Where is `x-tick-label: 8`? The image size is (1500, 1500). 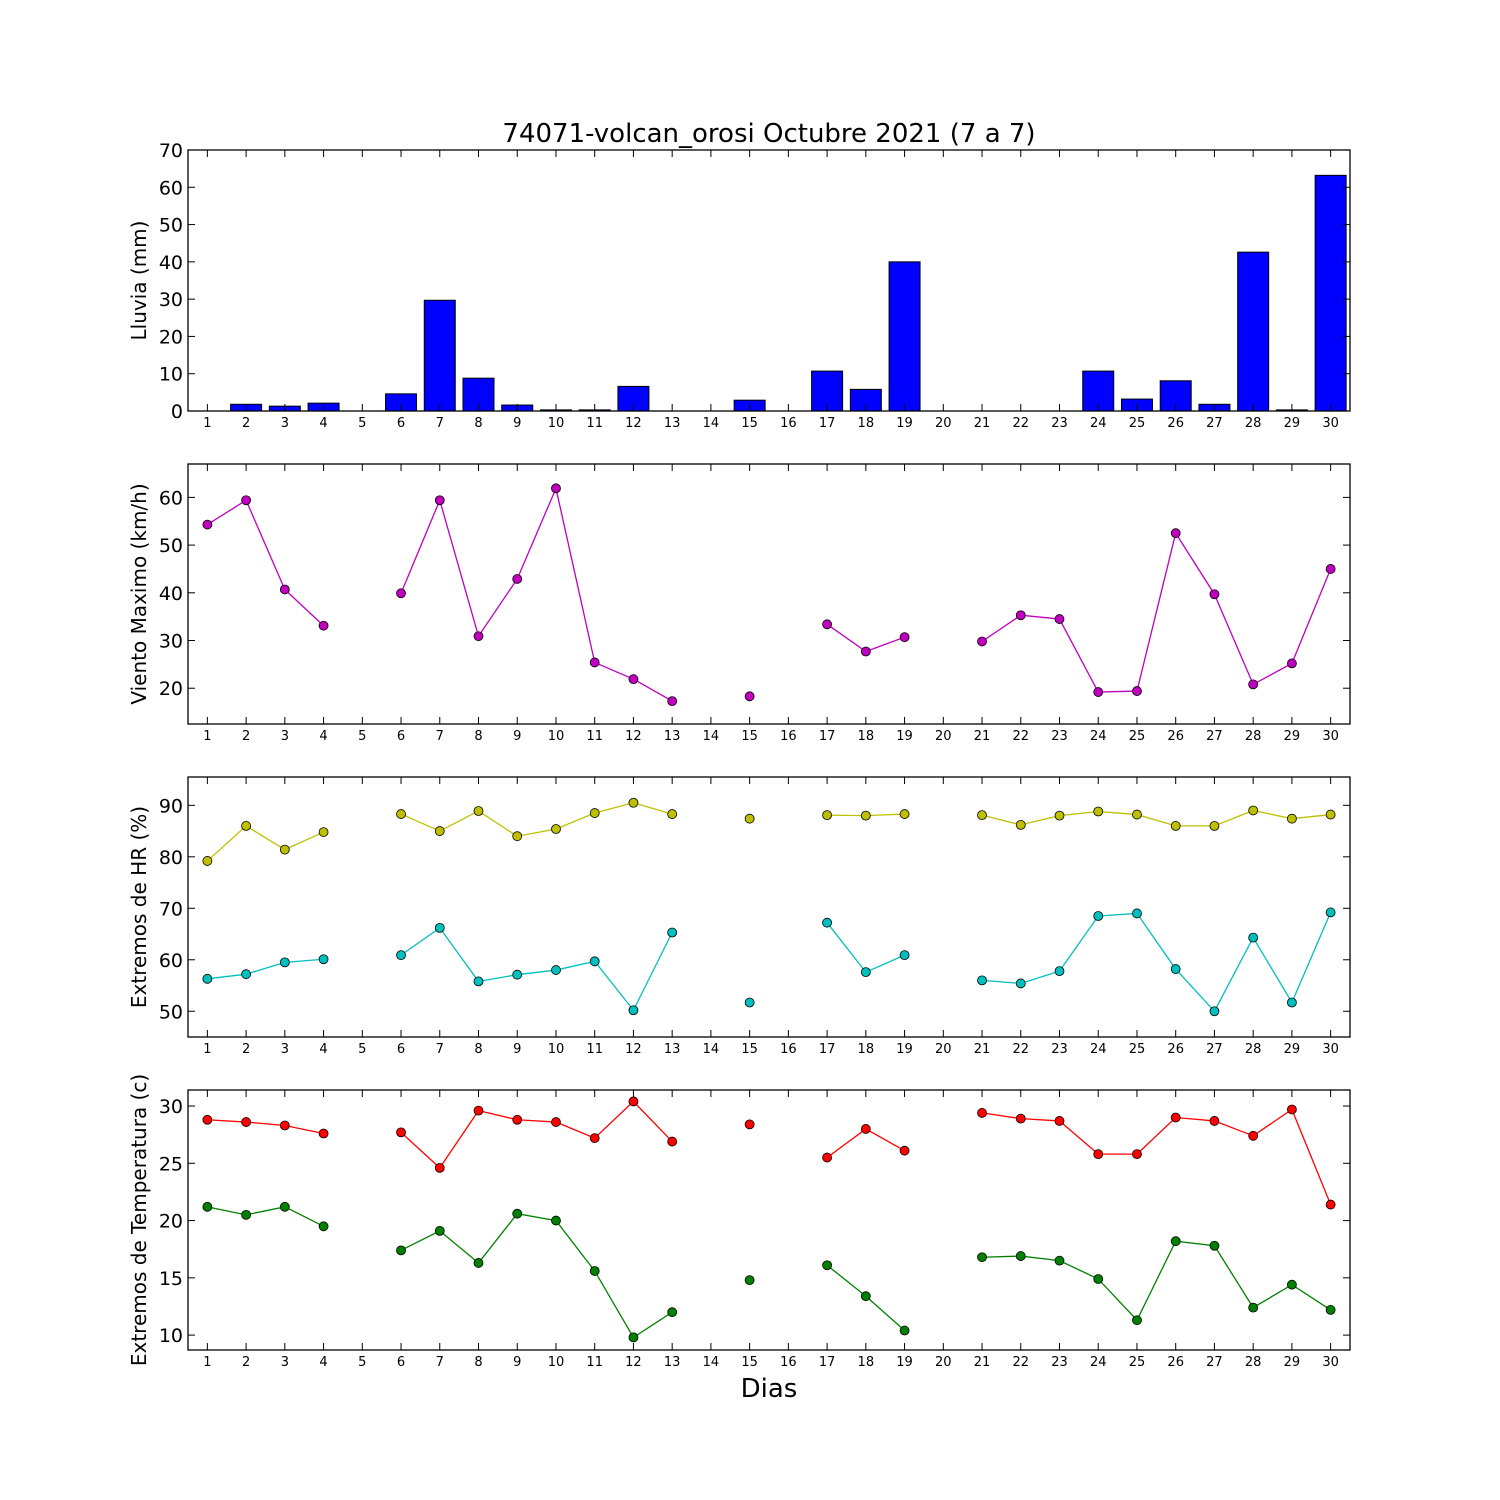
x-tick-label: 8 is located at coordinates (478, 1049).